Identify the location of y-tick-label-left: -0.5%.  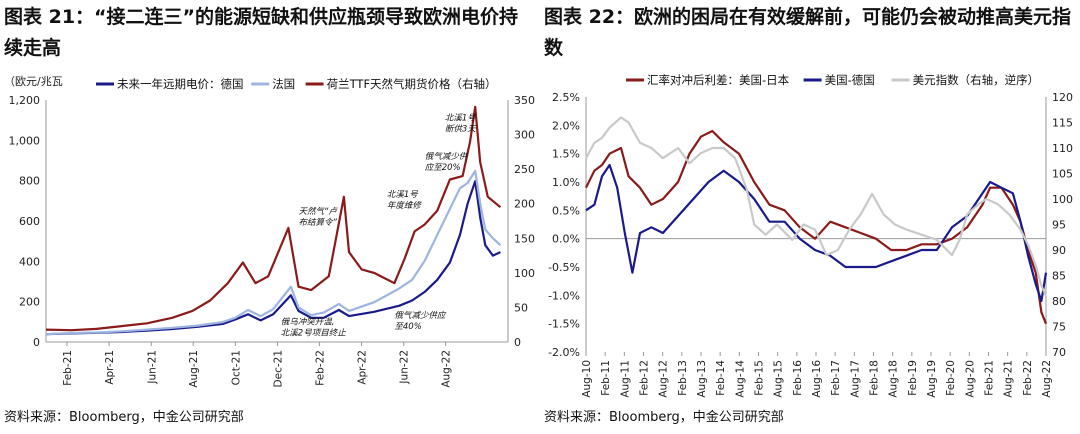
(564, 267).